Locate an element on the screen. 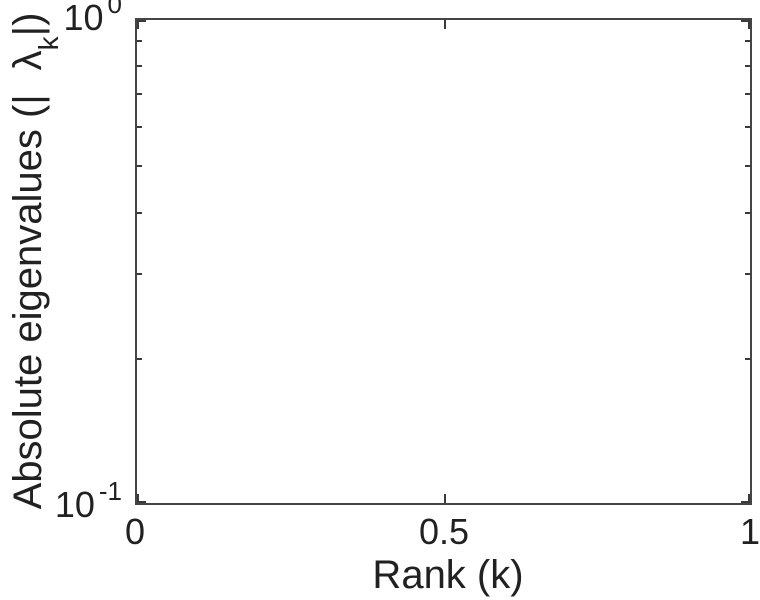 This screenshot has width=760, height=600. y-tick-exponent: -1 is located at coordinates (110, 491).